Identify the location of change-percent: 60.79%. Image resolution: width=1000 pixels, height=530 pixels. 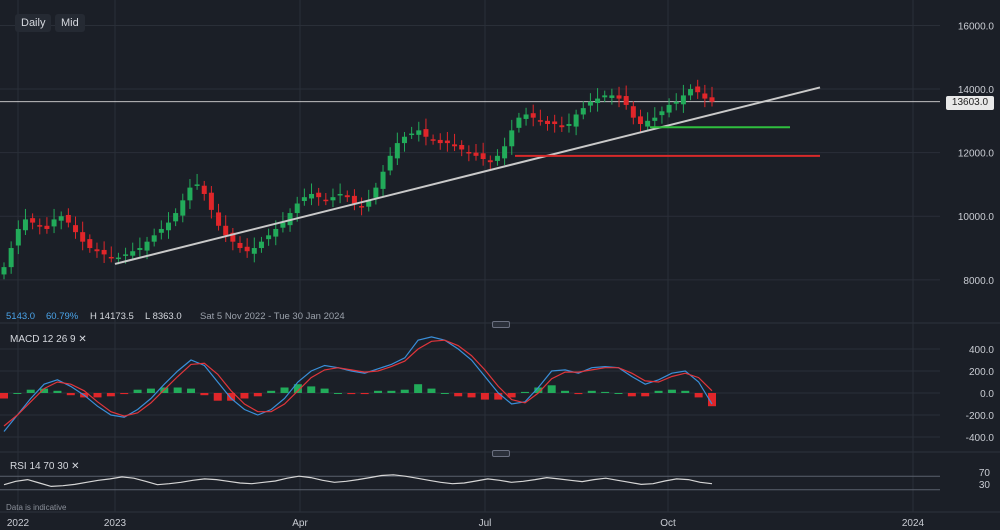
(62, 316).